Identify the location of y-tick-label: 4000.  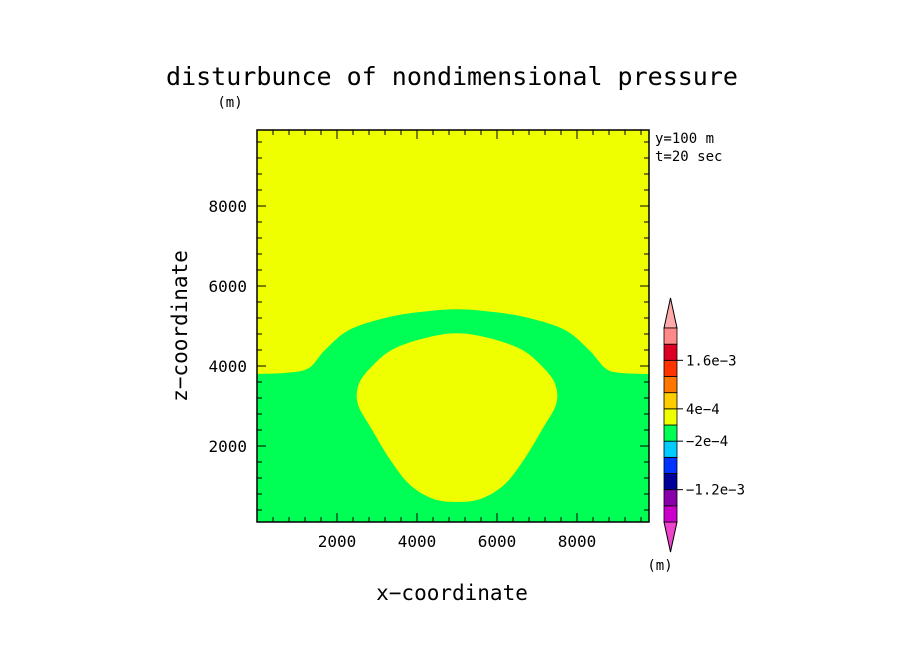
(227, 366).